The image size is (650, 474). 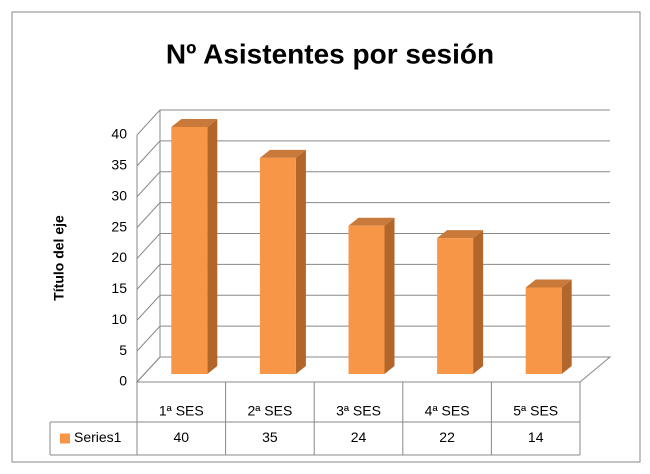 I want to click on y-tick-label: 30, so click(x=119, y=195).